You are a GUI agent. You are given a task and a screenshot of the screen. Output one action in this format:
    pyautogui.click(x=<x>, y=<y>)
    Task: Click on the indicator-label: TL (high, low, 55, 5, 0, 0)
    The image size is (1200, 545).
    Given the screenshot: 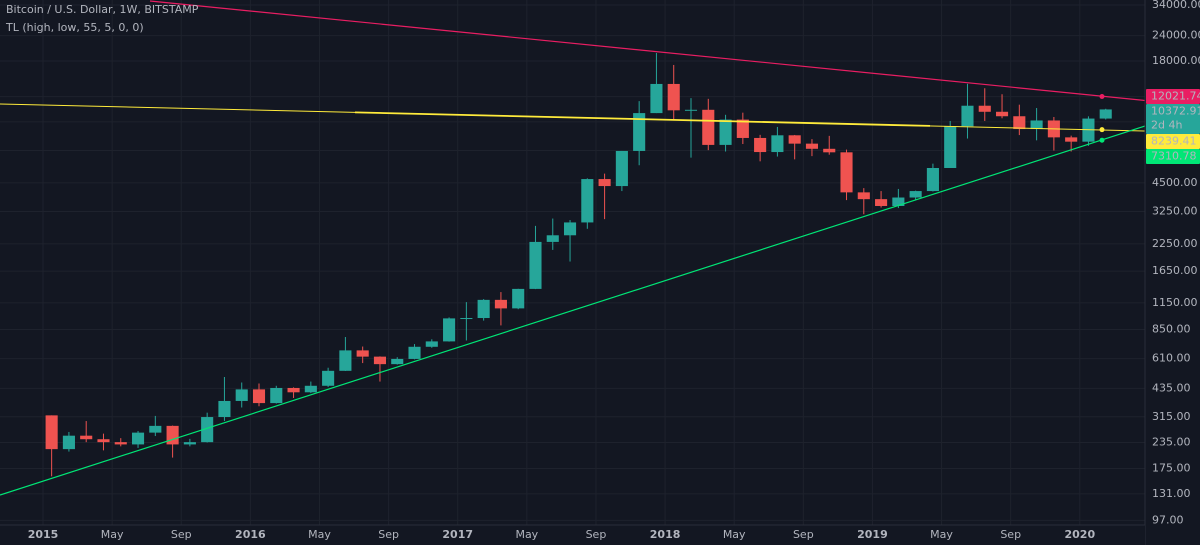 What is the action you would take?
    pyautogui.click(x=74, y=27)
    